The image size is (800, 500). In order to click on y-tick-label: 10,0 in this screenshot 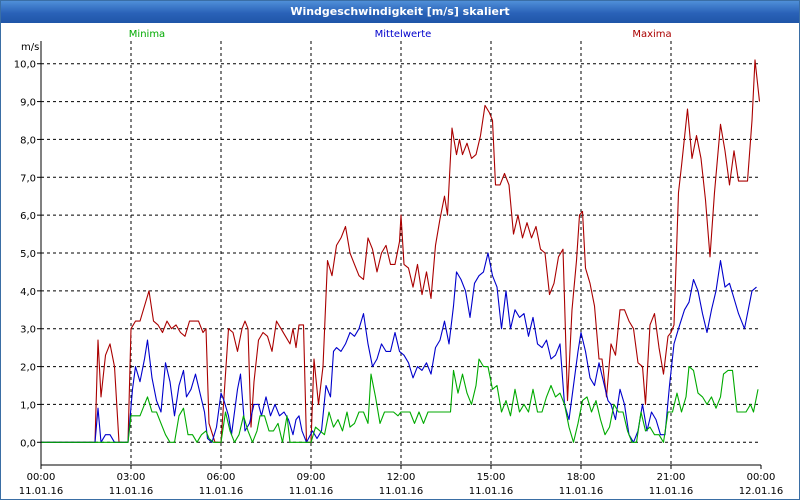, I will do `click(25, 65)`.